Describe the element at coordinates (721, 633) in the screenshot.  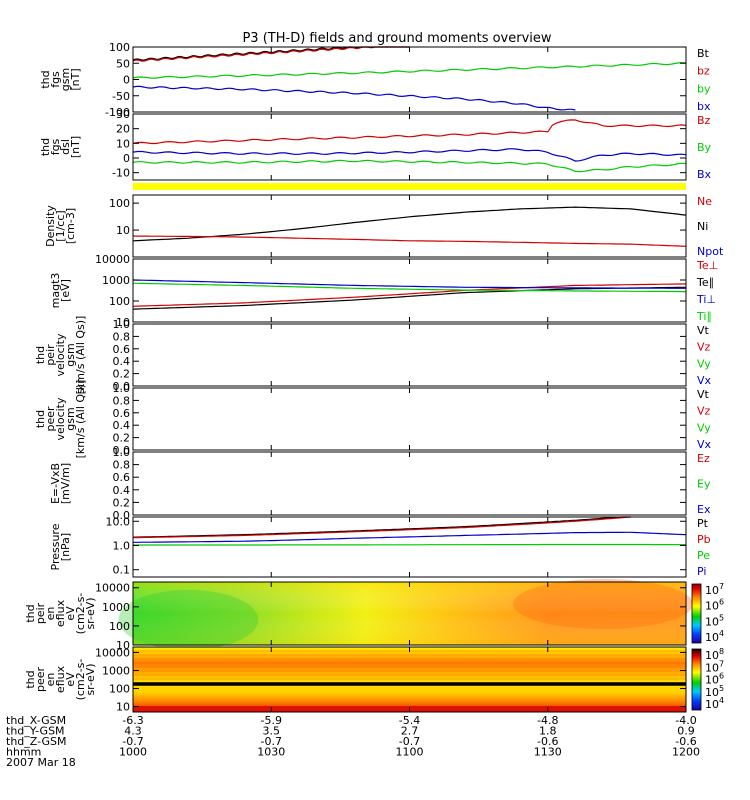
I see `colorbar-tick-exponent: 4` at that location.